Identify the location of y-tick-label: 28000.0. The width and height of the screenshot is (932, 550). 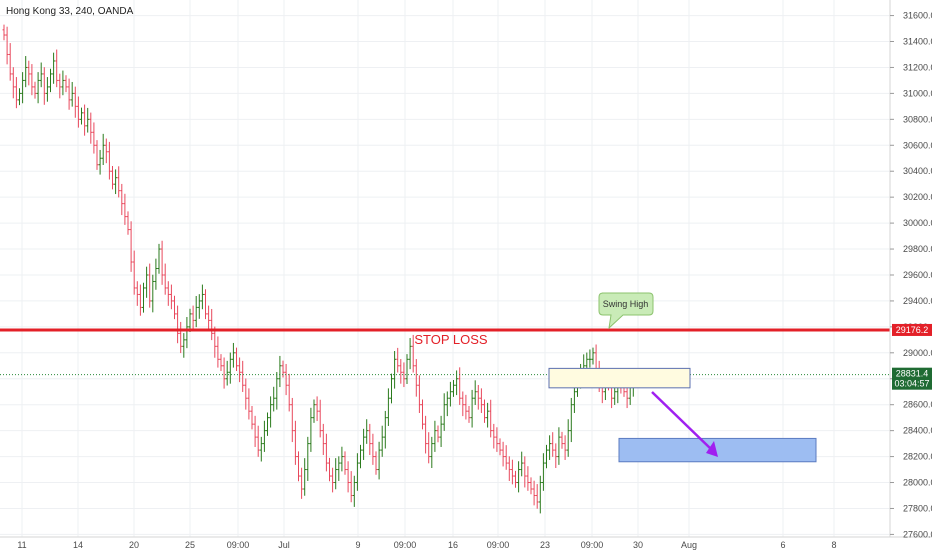
(917, 483).